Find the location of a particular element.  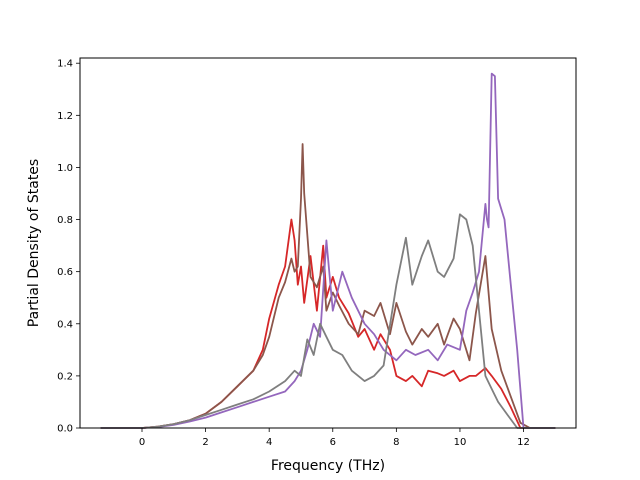

y-tick-label: 0.0 is located at coordinates (65, 429).